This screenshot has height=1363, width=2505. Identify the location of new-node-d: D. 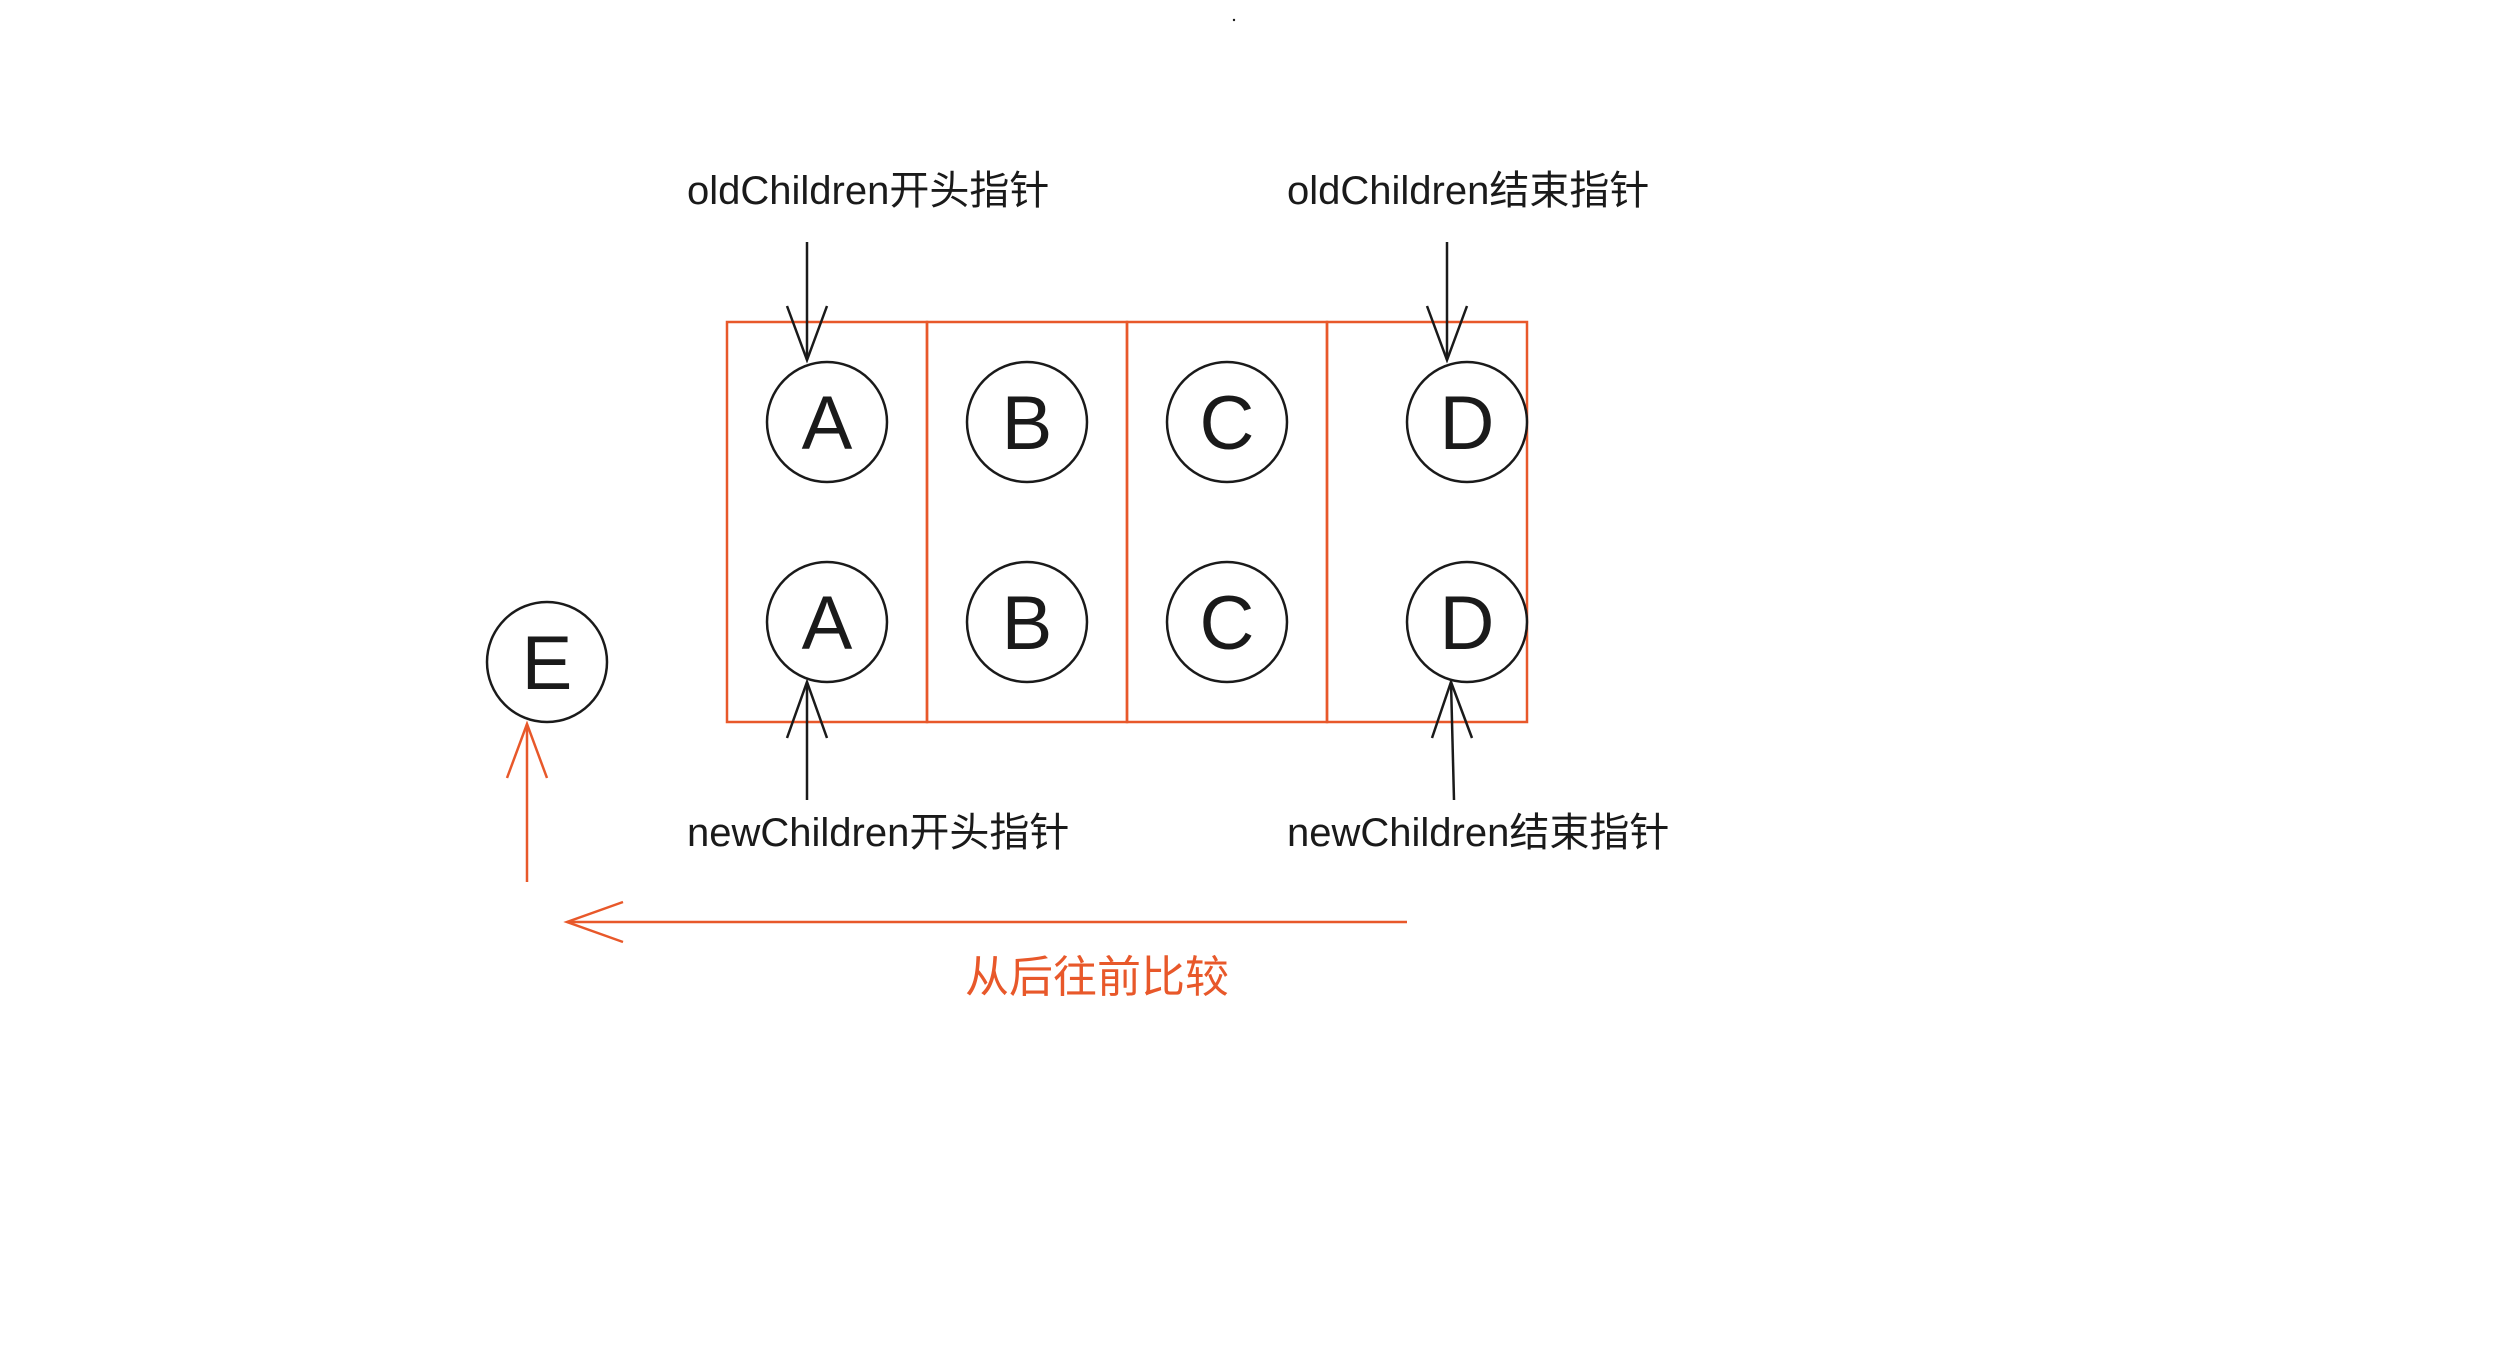
(1467, 622).